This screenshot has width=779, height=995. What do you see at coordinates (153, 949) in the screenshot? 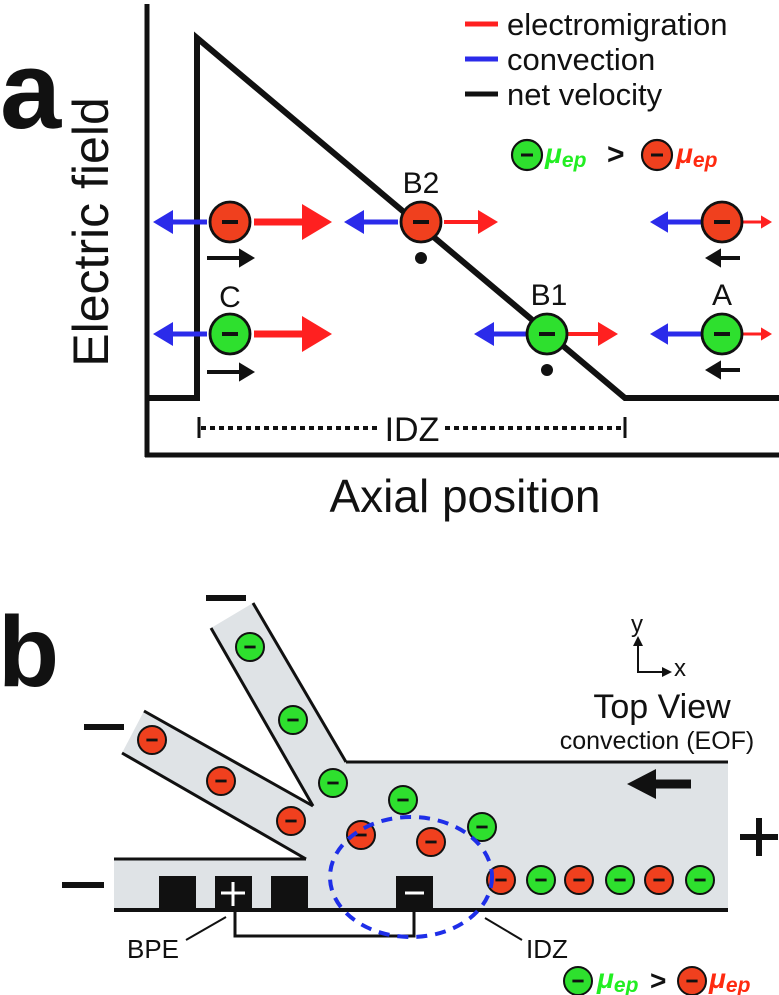
I see `bpe-label: BPE` at bounding box center [153, 949].